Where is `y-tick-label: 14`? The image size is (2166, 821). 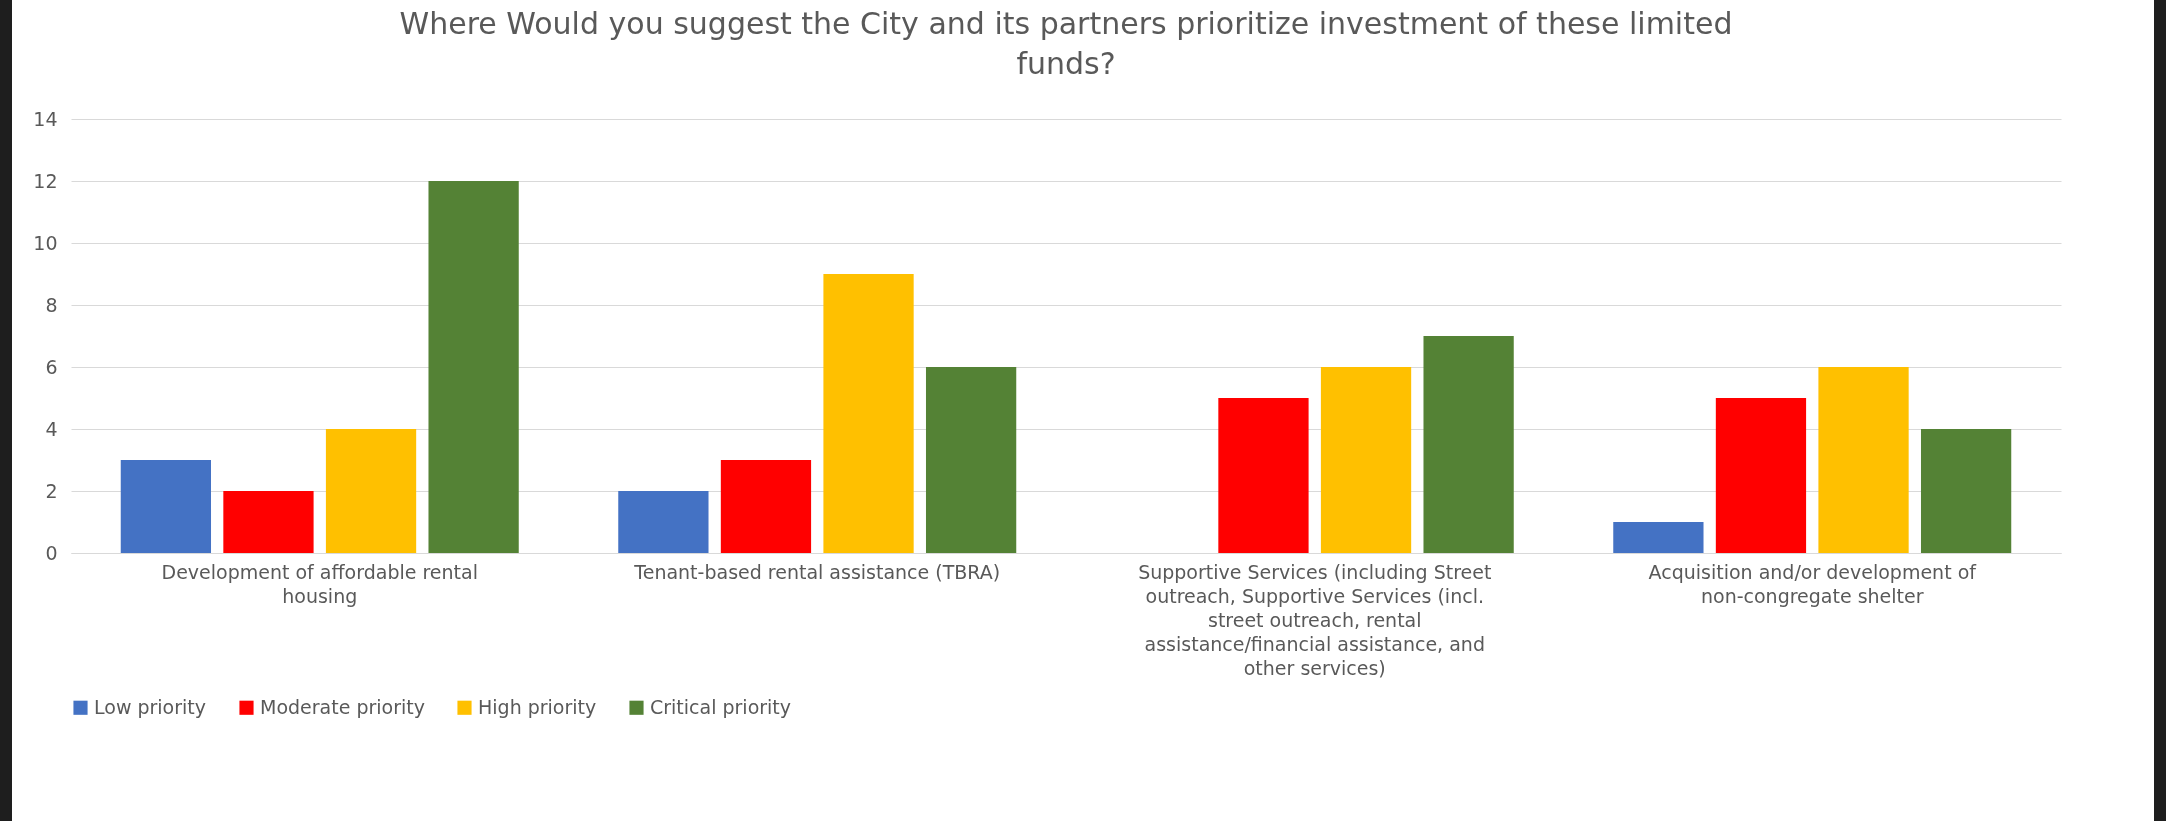
y-tick-label: 14 is located at coordinates (45, 118).